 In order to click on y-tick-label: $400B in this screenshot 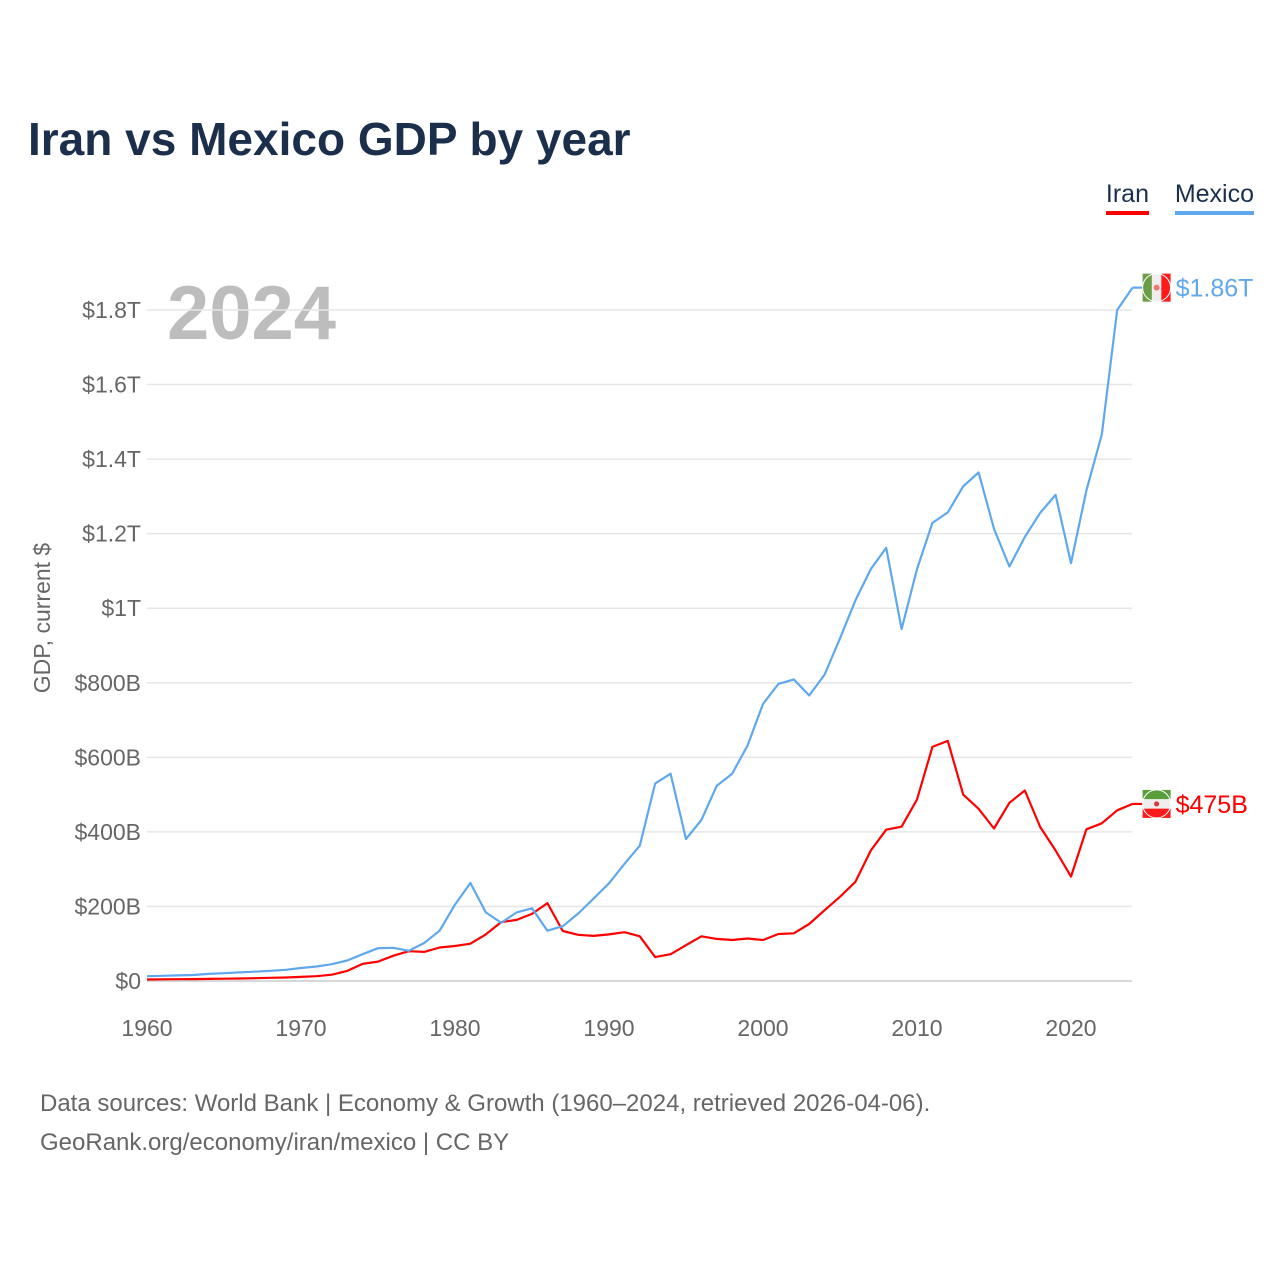, I will do `click(107, 832)`.